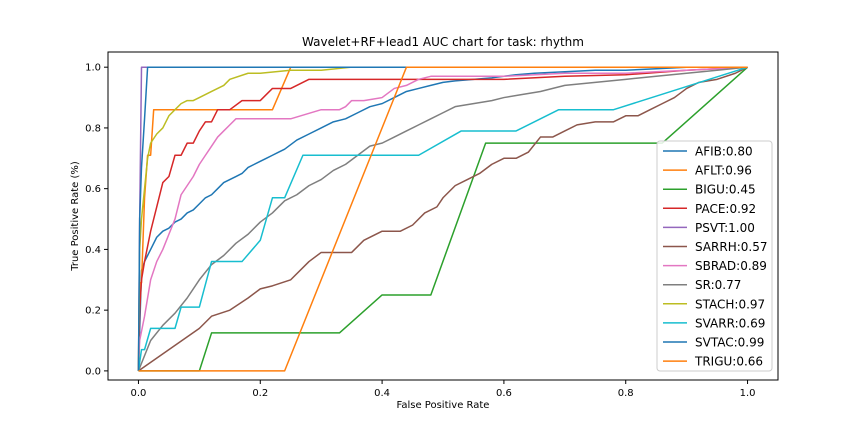  What do you see at coordinates (93, 250) in the screenshot?
I see `y-tick-label: 0.4` at bounding box center [93, 250].